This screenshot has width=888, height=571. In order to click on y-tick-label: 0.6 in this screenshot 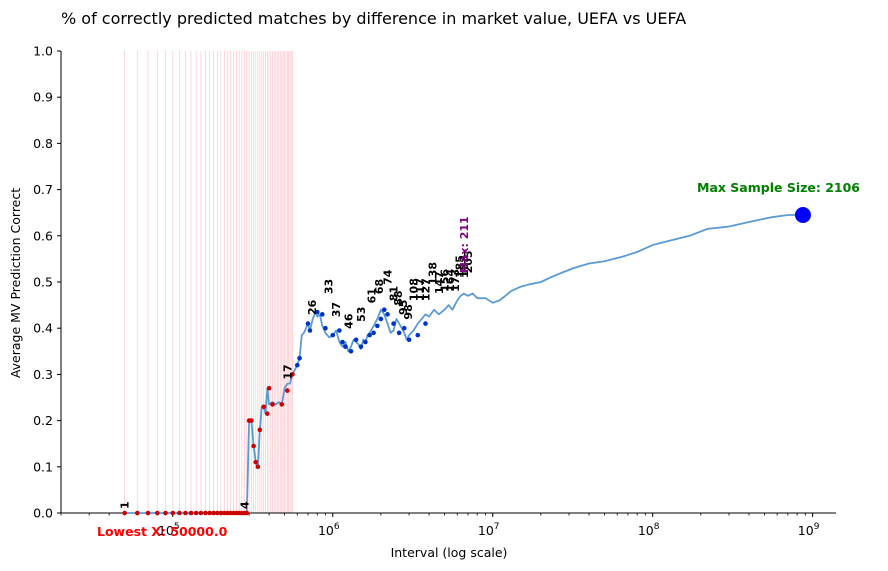, I will do `click(43, 235)`.